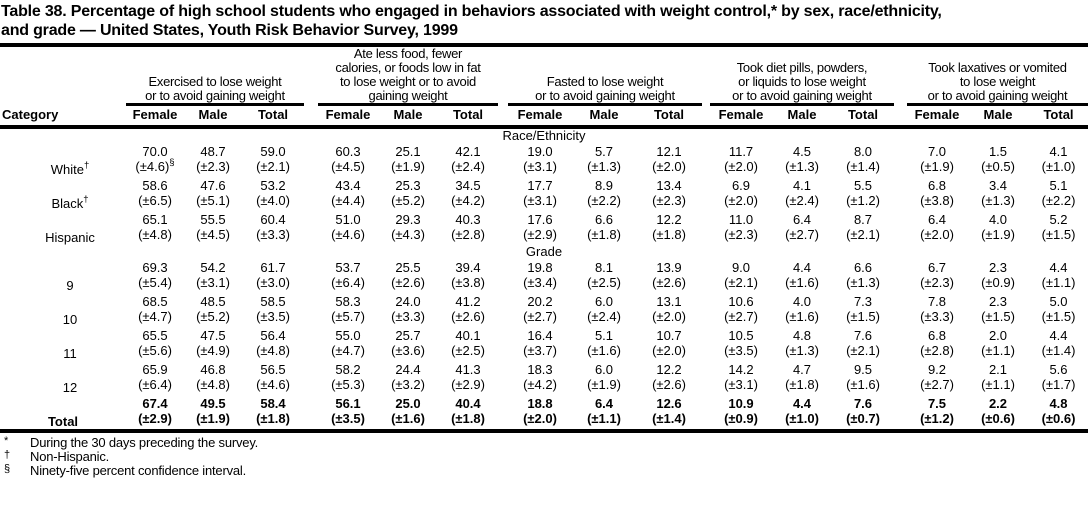  I want to click on data-cell-ci: (±1.9), so click(408, 166).